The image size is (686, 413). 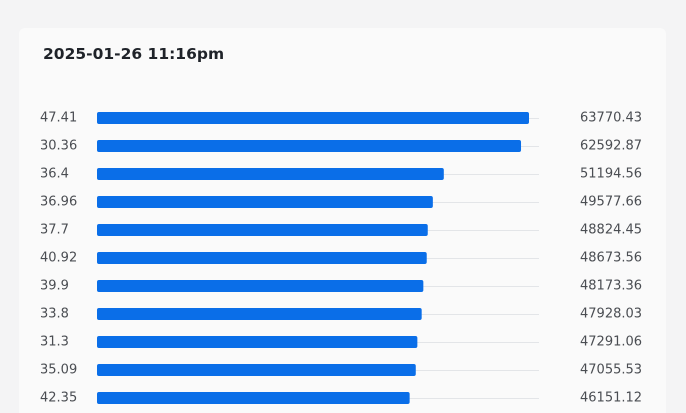 I want to click on category-label-4: 37.7, so click(x=54, y=230).